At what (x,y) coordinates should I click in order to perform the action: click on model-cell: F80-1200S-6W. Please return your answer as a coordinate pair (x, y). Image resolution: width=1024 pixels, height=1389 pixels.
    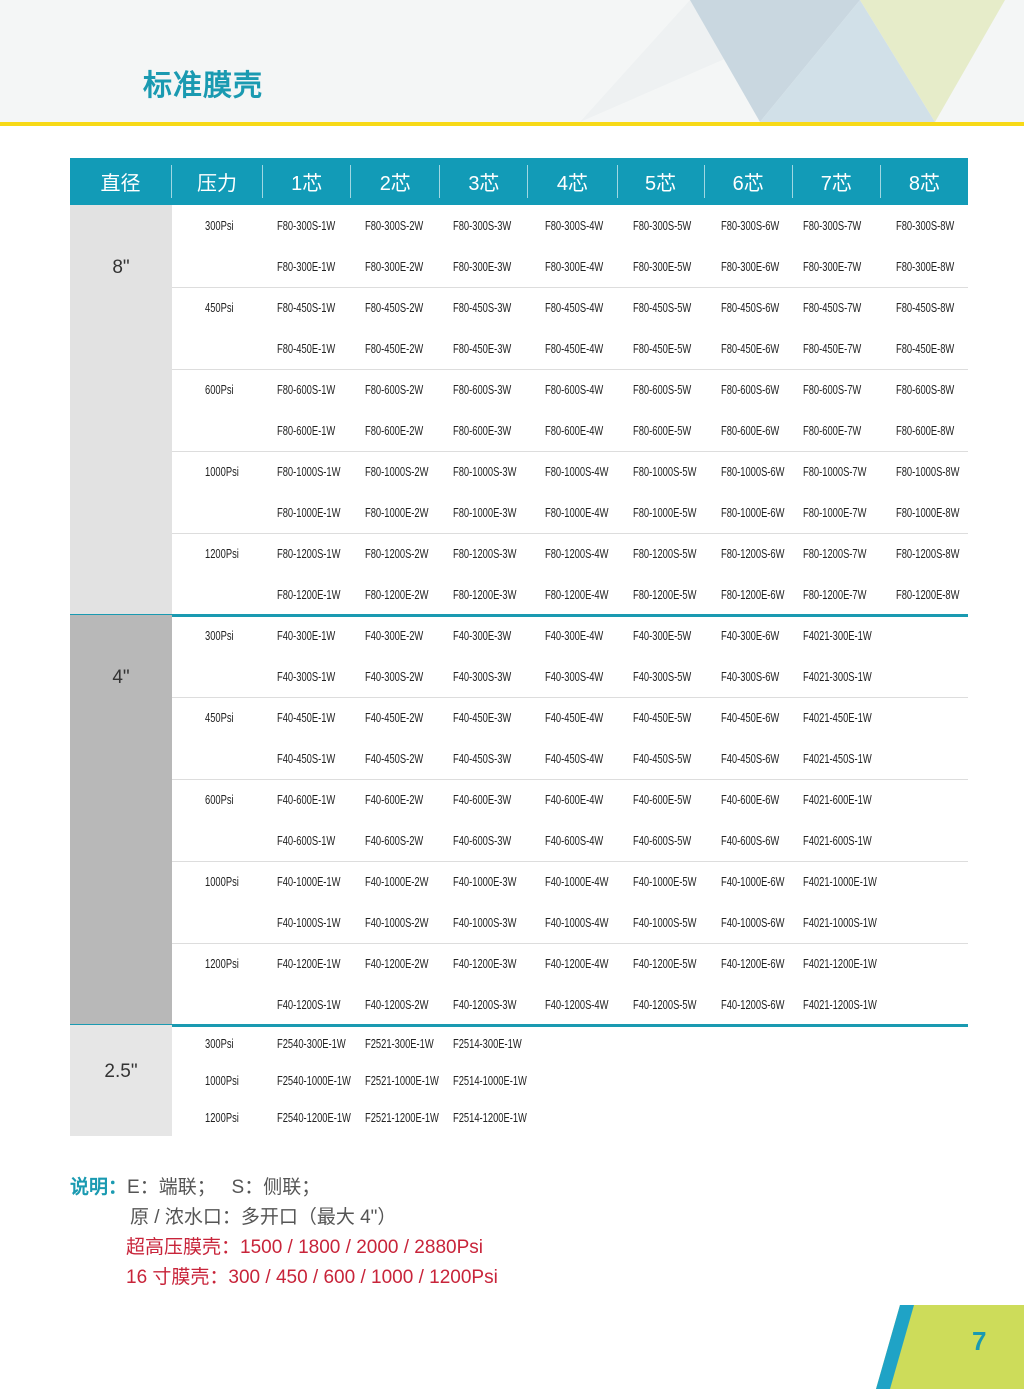
    Looking at the image, I should click on (753, 553).